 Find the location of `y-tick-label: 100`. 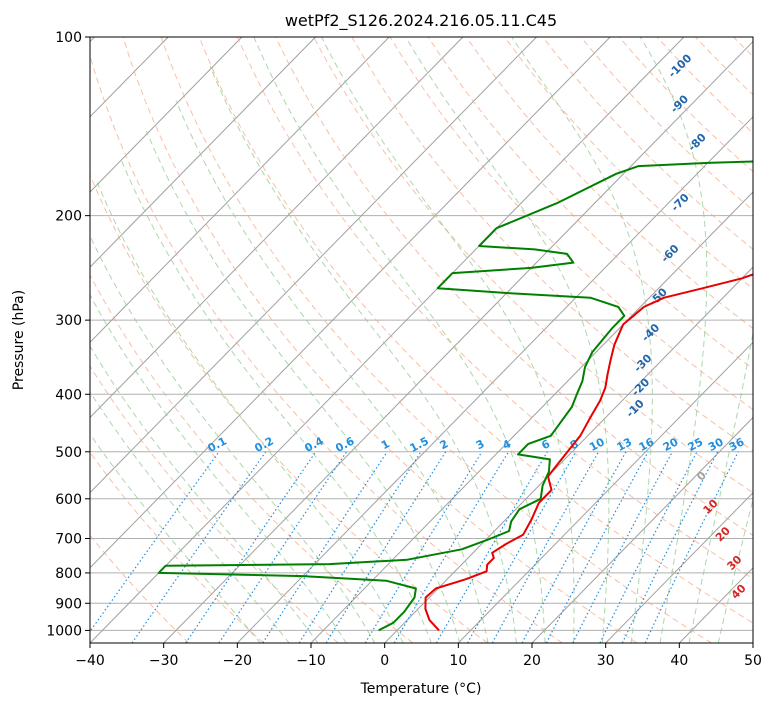

y-tick-label: 100 is located at coordinates (68, 38).